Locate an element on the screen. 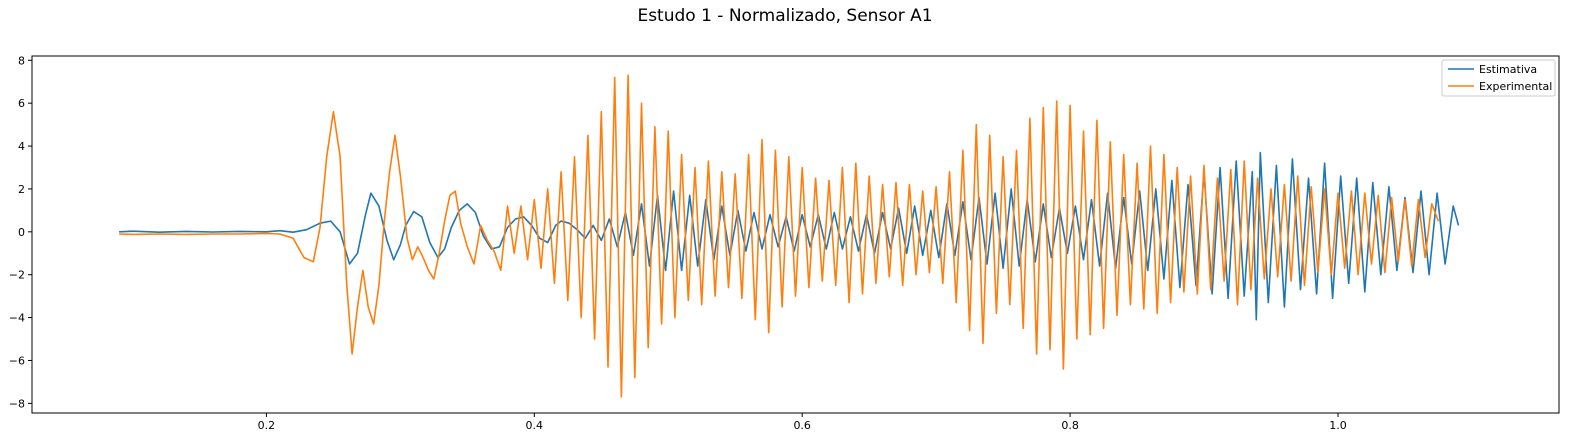  legend-label-experimental: Experimental is located at coordinates (1515, 86).